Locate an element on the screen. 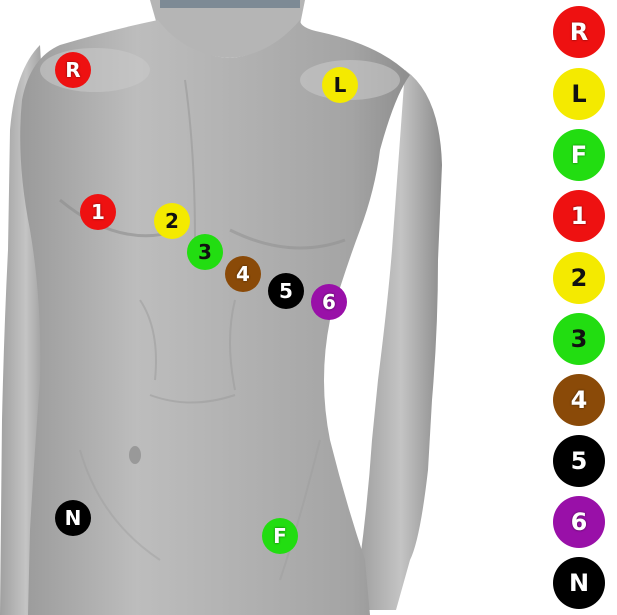 This screenshot has width=617, height=615. legend-electrode-n: N is located at coordinates (579, 583).